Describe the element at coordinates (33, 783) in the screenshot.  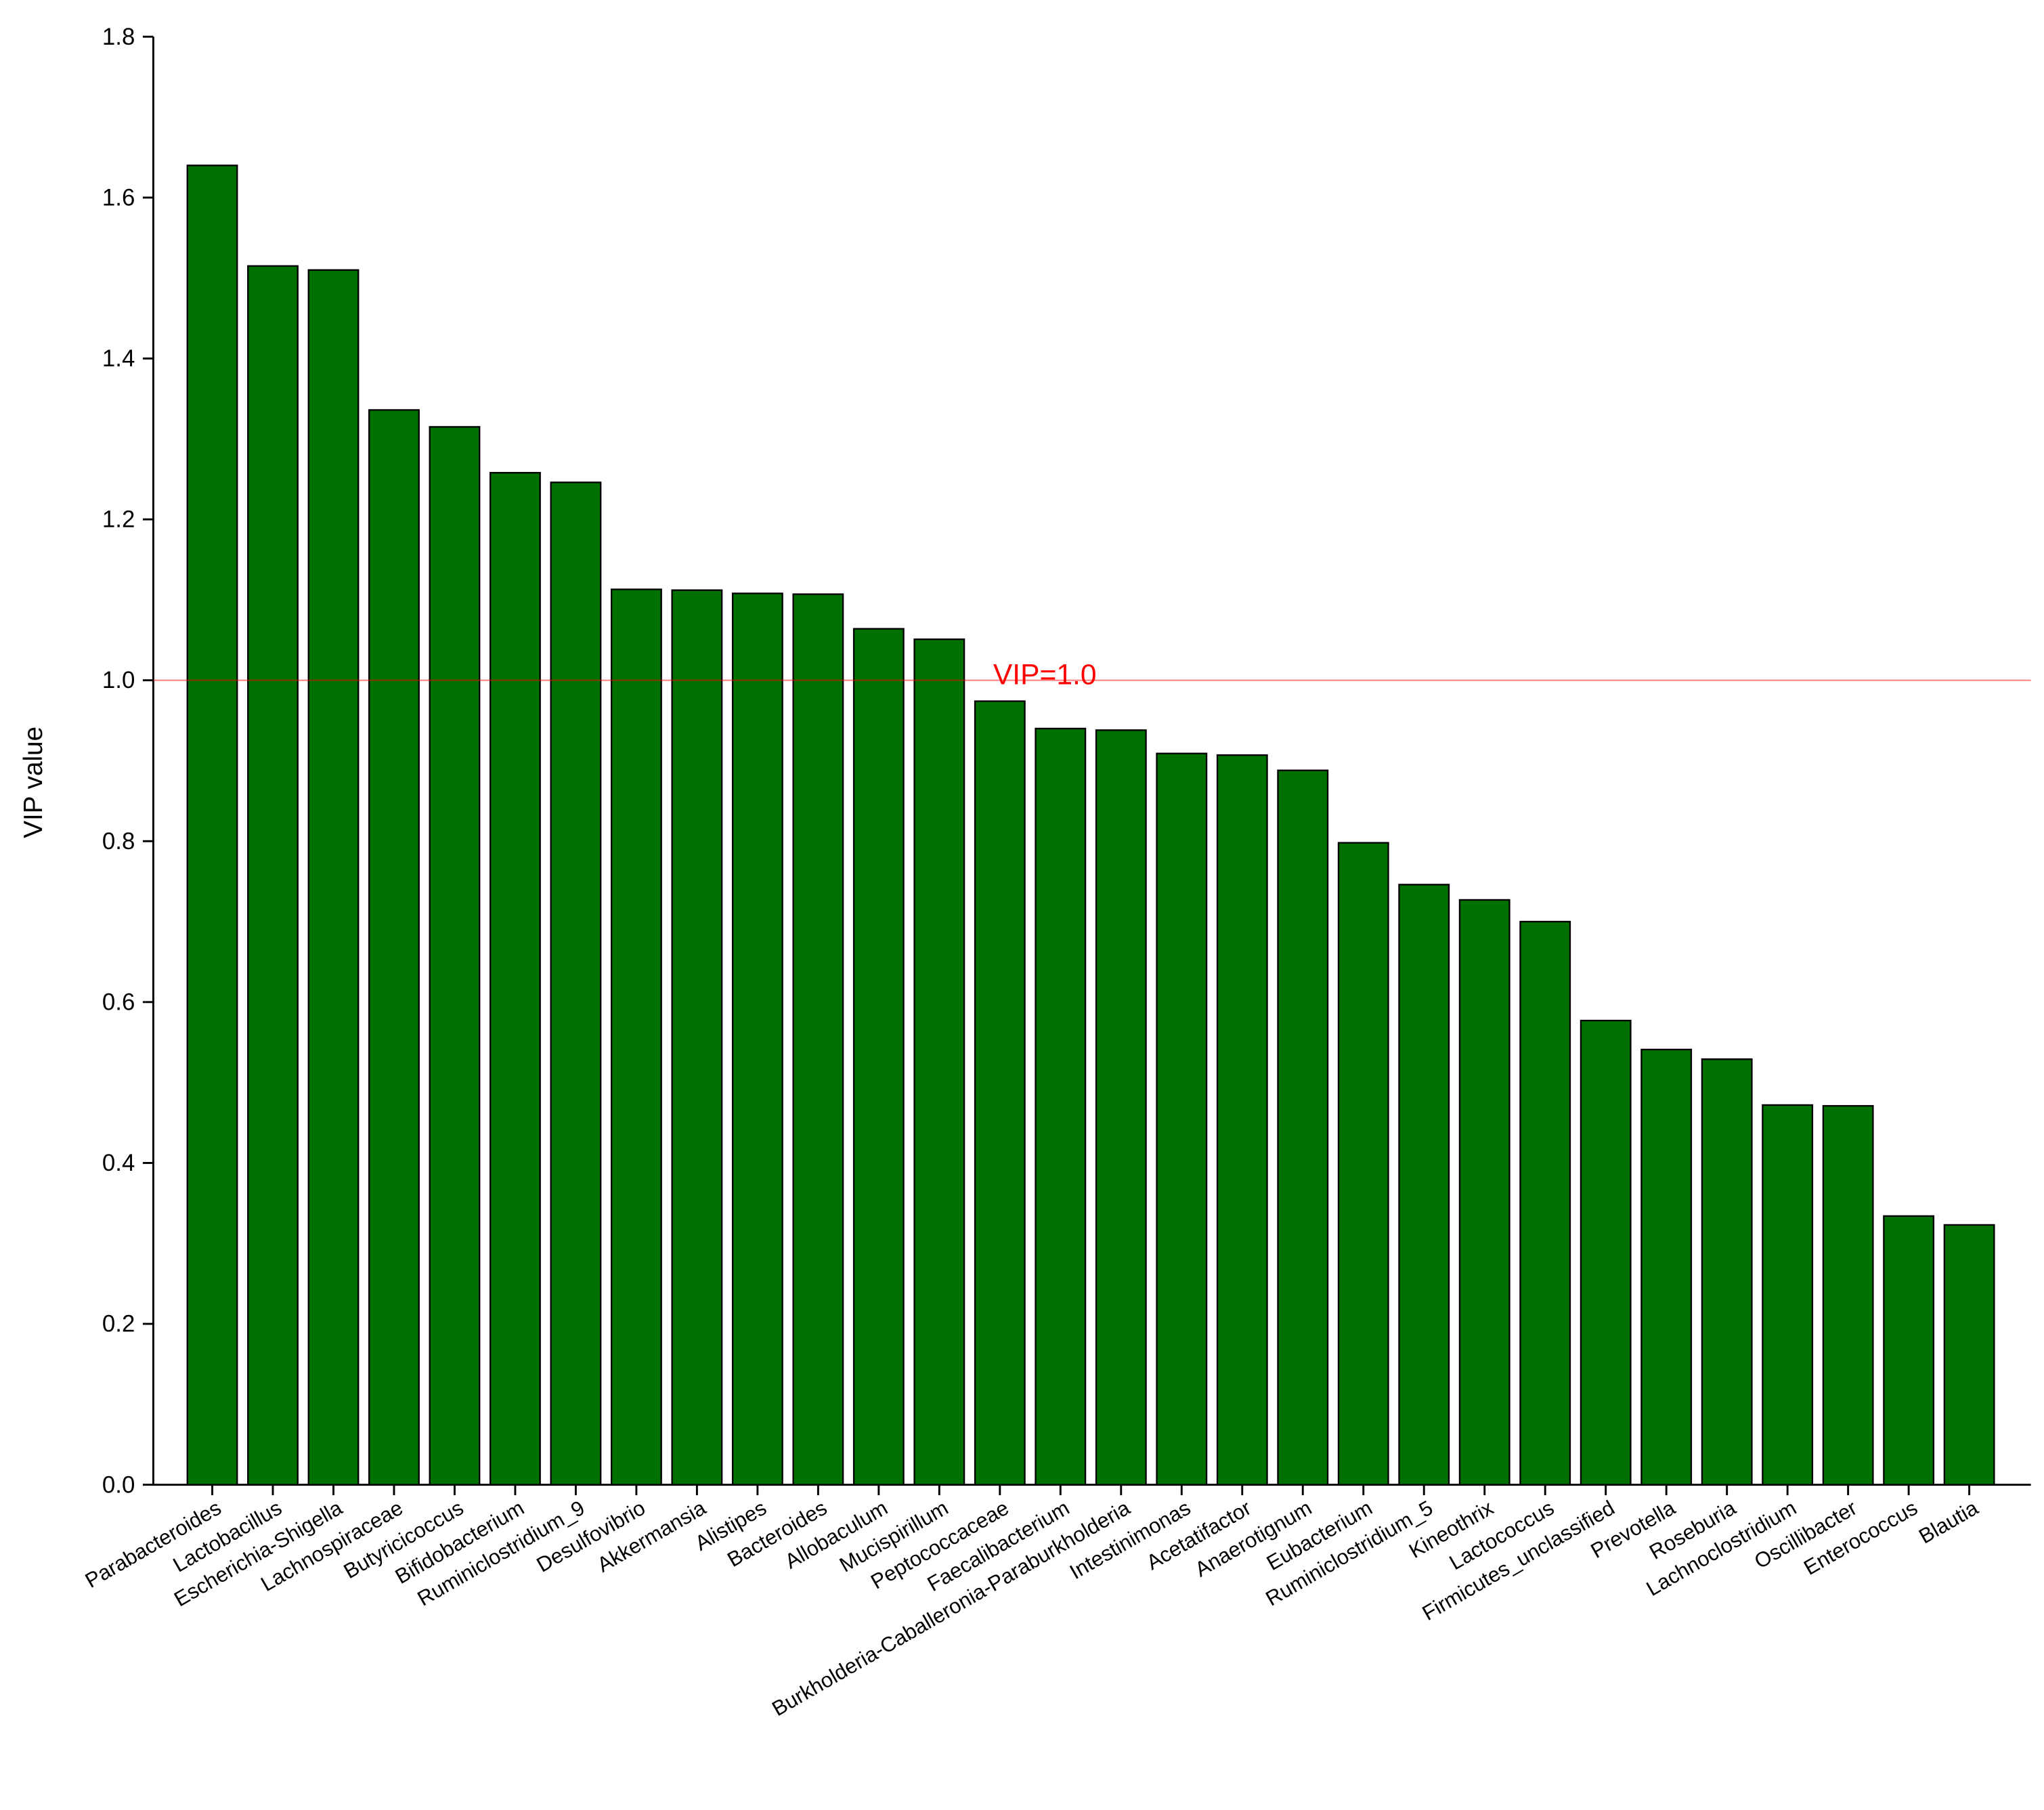
I see `y-axis-title: VIP value` at that location.